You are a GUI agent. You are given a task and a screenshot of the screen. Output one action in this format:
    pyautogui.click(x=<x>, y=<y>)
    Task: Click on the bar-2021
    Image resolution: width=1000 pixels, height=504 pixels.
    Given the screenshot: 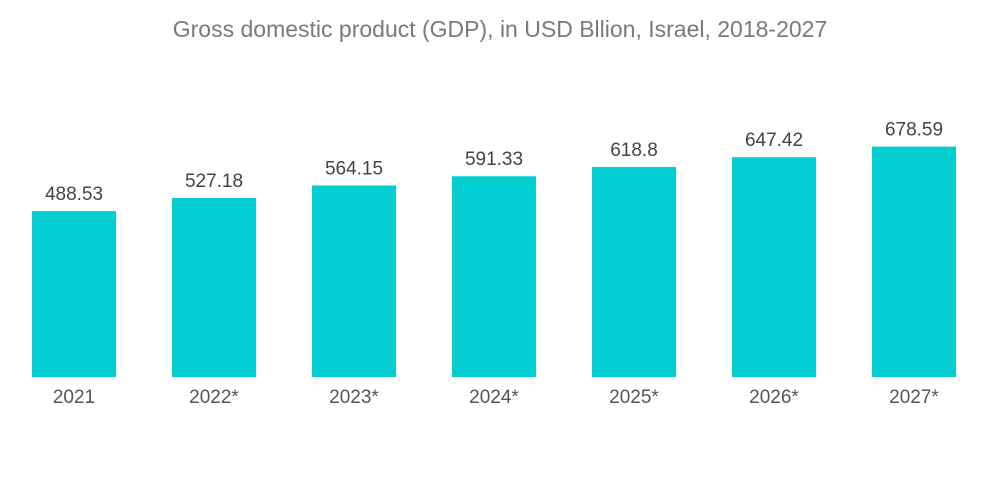 What is the action you would take?
    pyautogui.click(x=74, y=294)
    